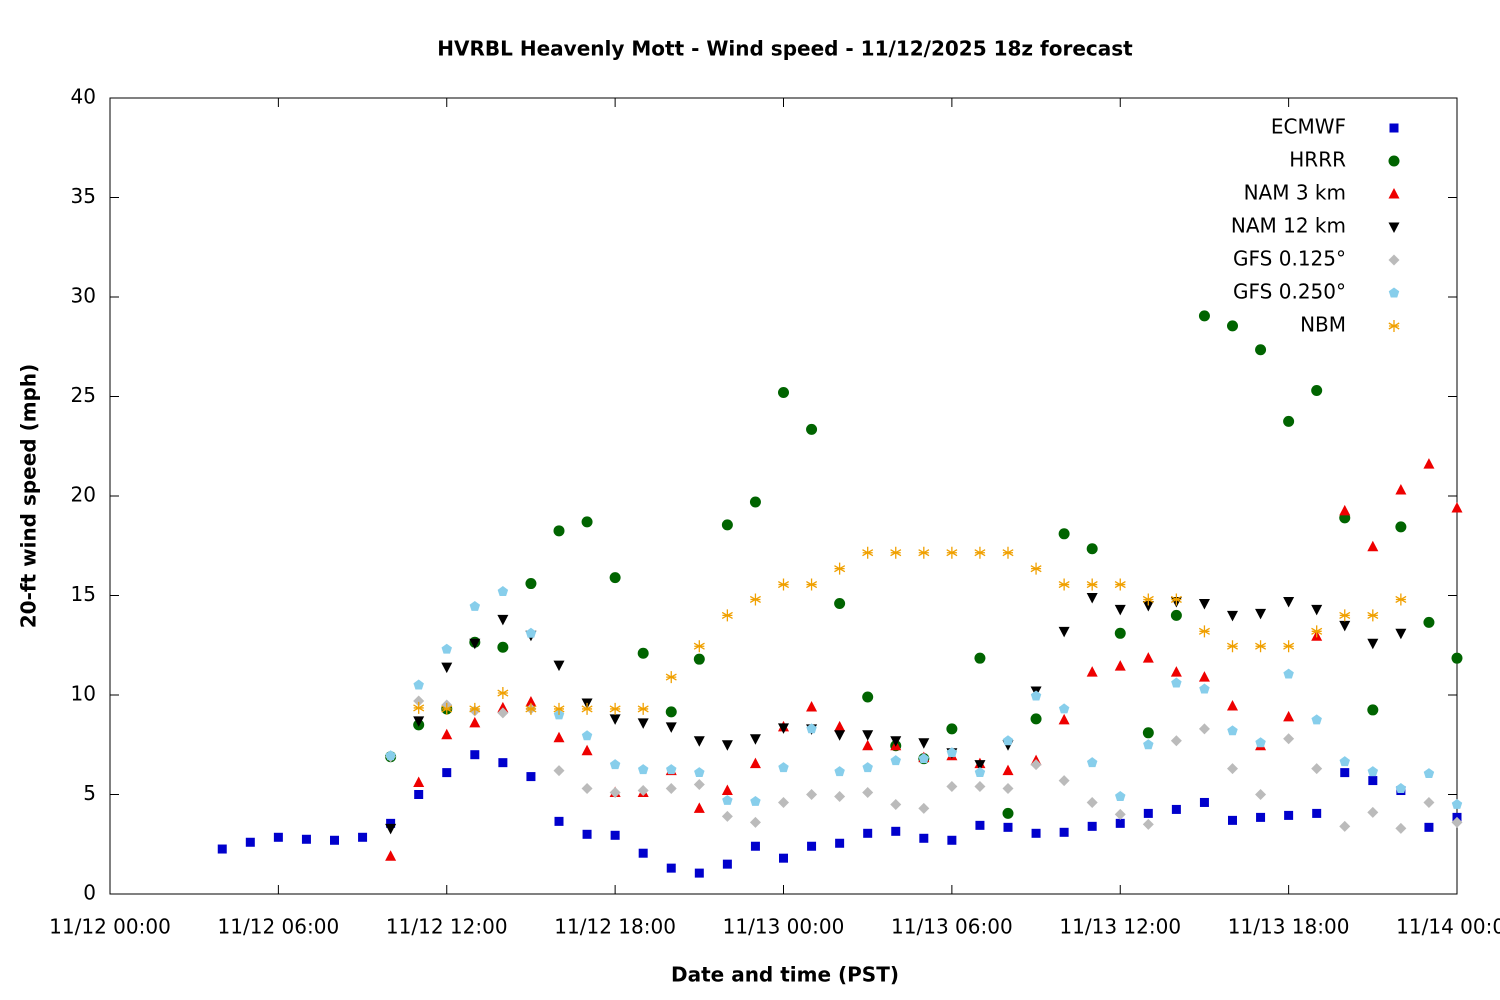  I want to click on legend-label: NAM 12 km, so click(1288, 226).